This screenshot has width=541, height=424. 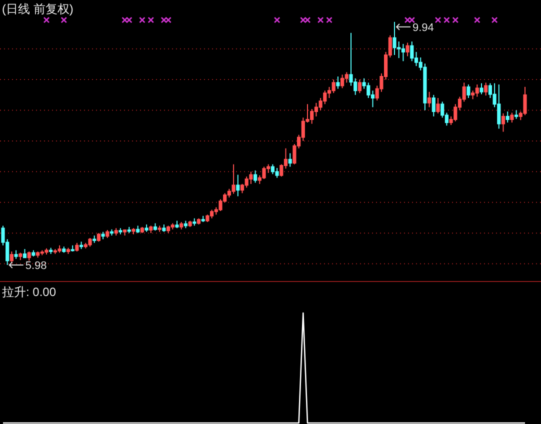 What do you see at coordinates (29, 292) in the screenshot?
I see `chart-title: 拉升: 0.00` at bounding box center [29, 292].